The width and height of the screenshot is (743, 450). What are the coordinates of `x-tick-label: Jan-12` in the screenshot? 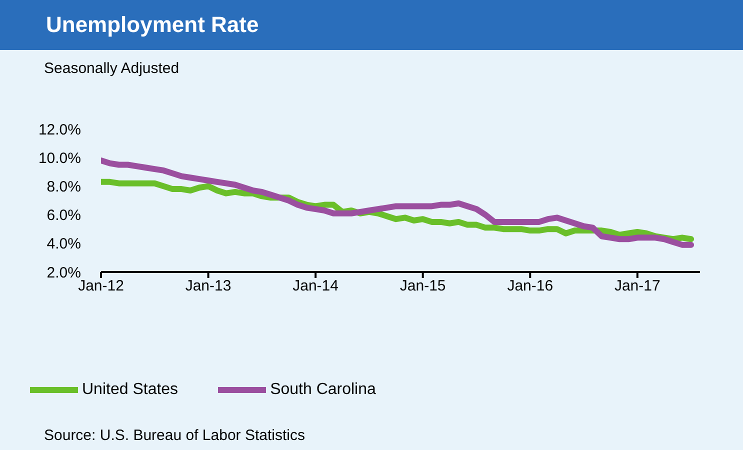 It's located at (101, 286).